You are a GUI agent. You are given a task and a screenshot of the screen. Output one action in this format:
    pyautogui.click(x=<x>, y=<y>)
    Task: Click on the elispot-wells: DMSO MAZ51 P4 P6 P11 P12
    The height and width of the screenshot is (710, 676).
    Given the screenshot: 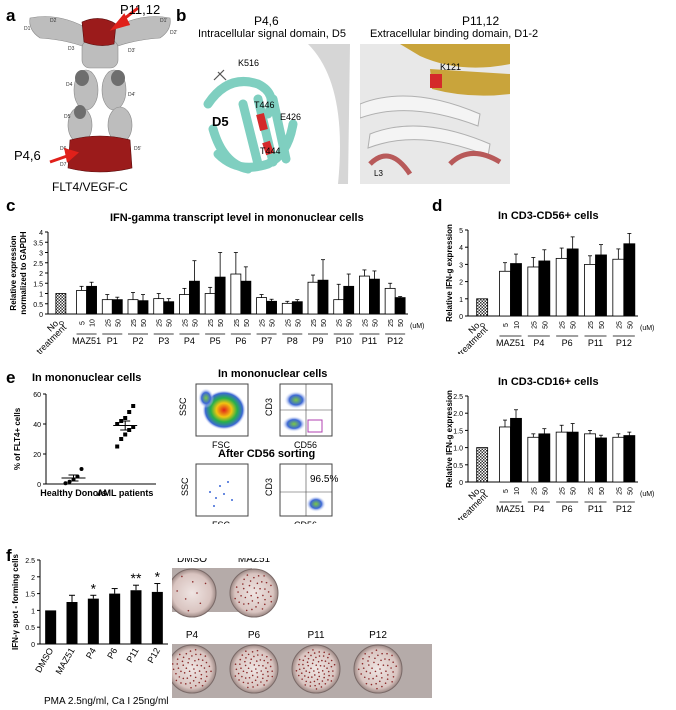 What is the action you would take?
    pyautogui.click(x=302, y=628)
    